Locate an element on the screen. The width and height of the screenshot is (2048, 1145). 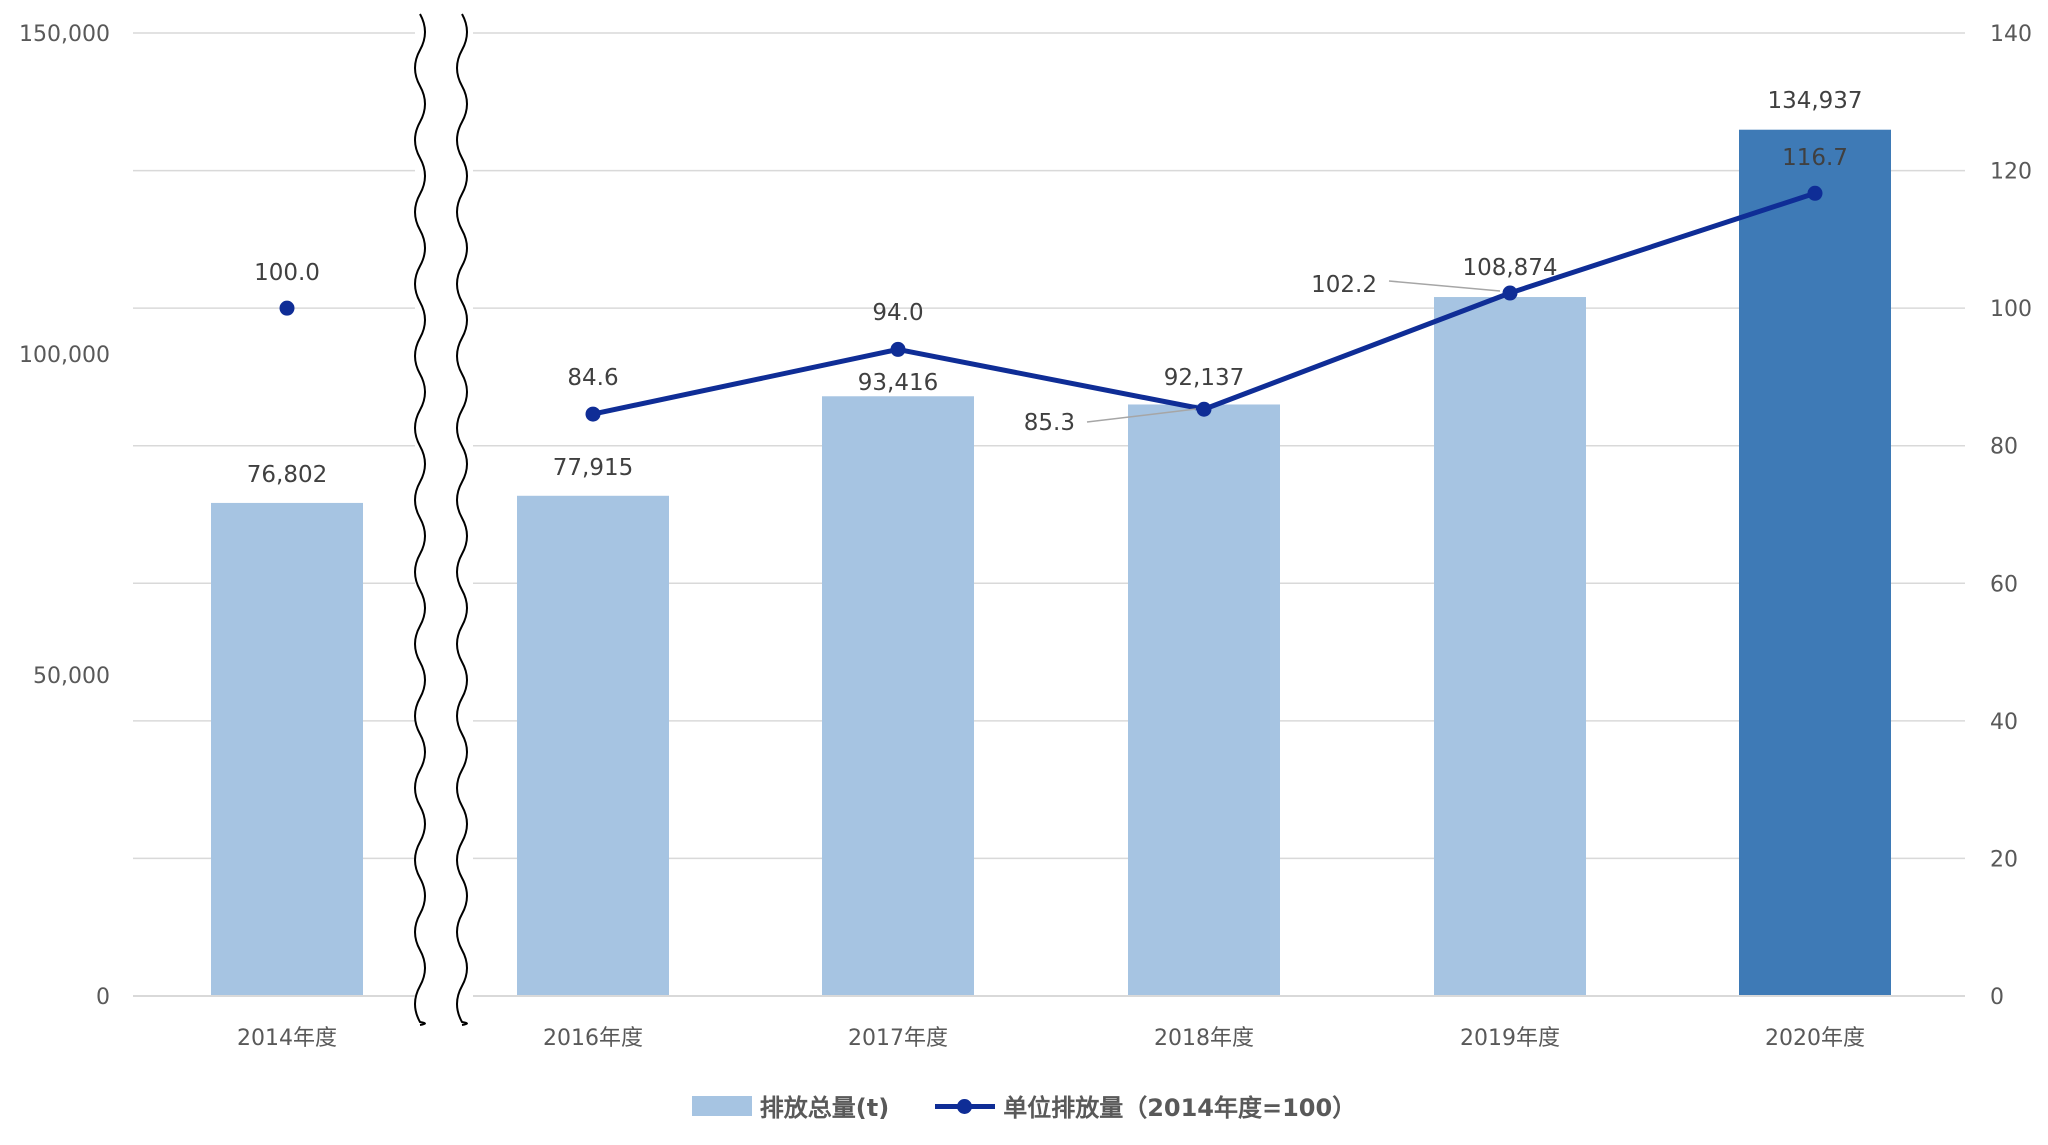
bar-data-label: 134,937 is located at coordinates (1814, 101).